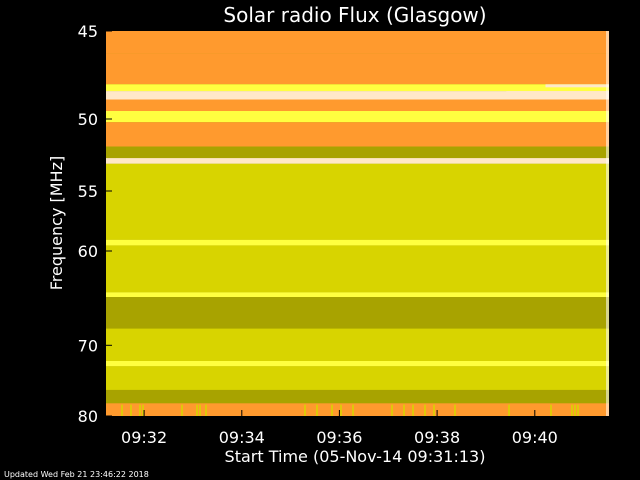  I want to click on x-tick-label-0936: 09:36, so click(339, 437).